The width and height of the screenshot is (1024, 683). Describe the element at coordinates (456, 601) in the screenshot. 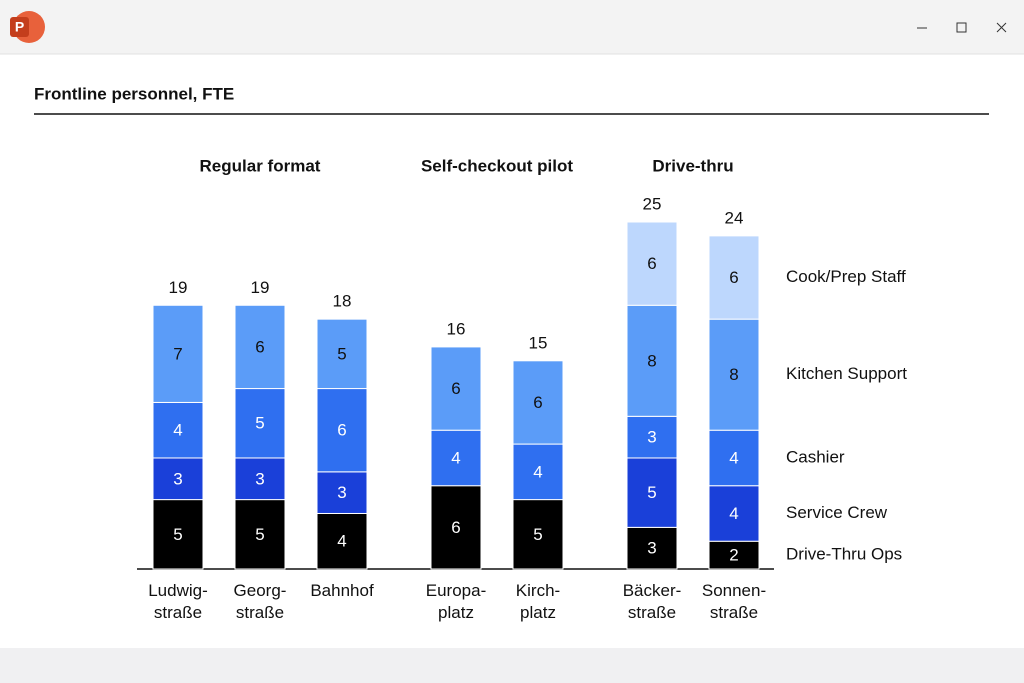

I see `x-tick-label: Europa-platz` at that location.